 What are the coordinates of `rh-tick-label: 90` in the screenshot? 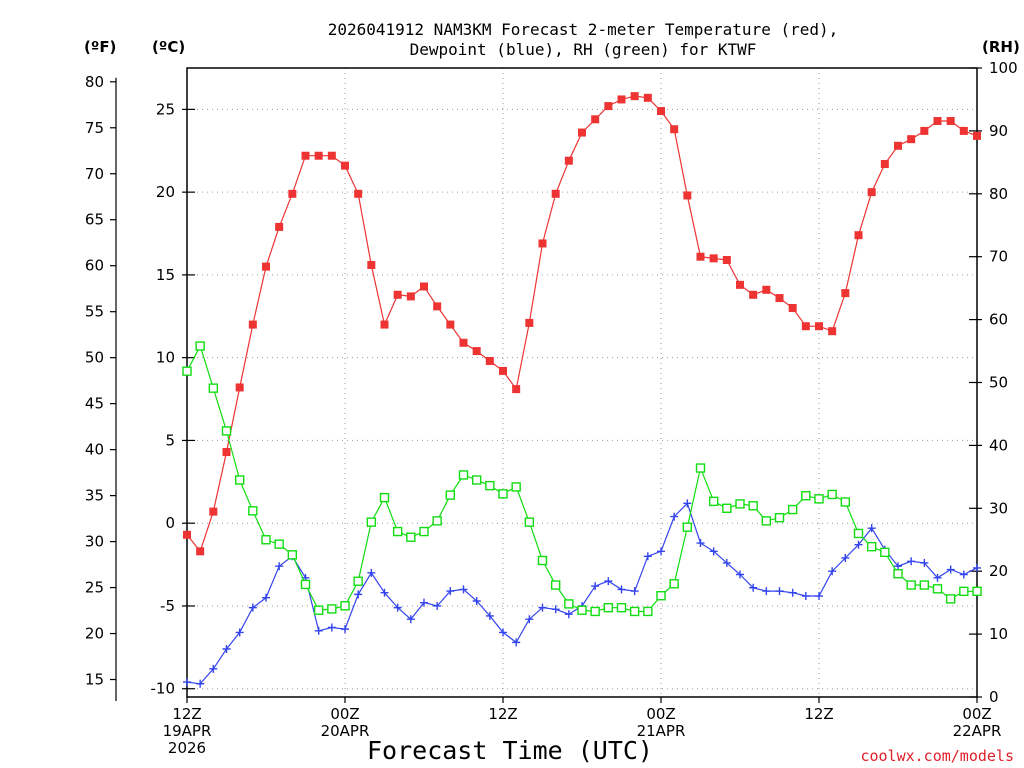 It's located at (998, 131).